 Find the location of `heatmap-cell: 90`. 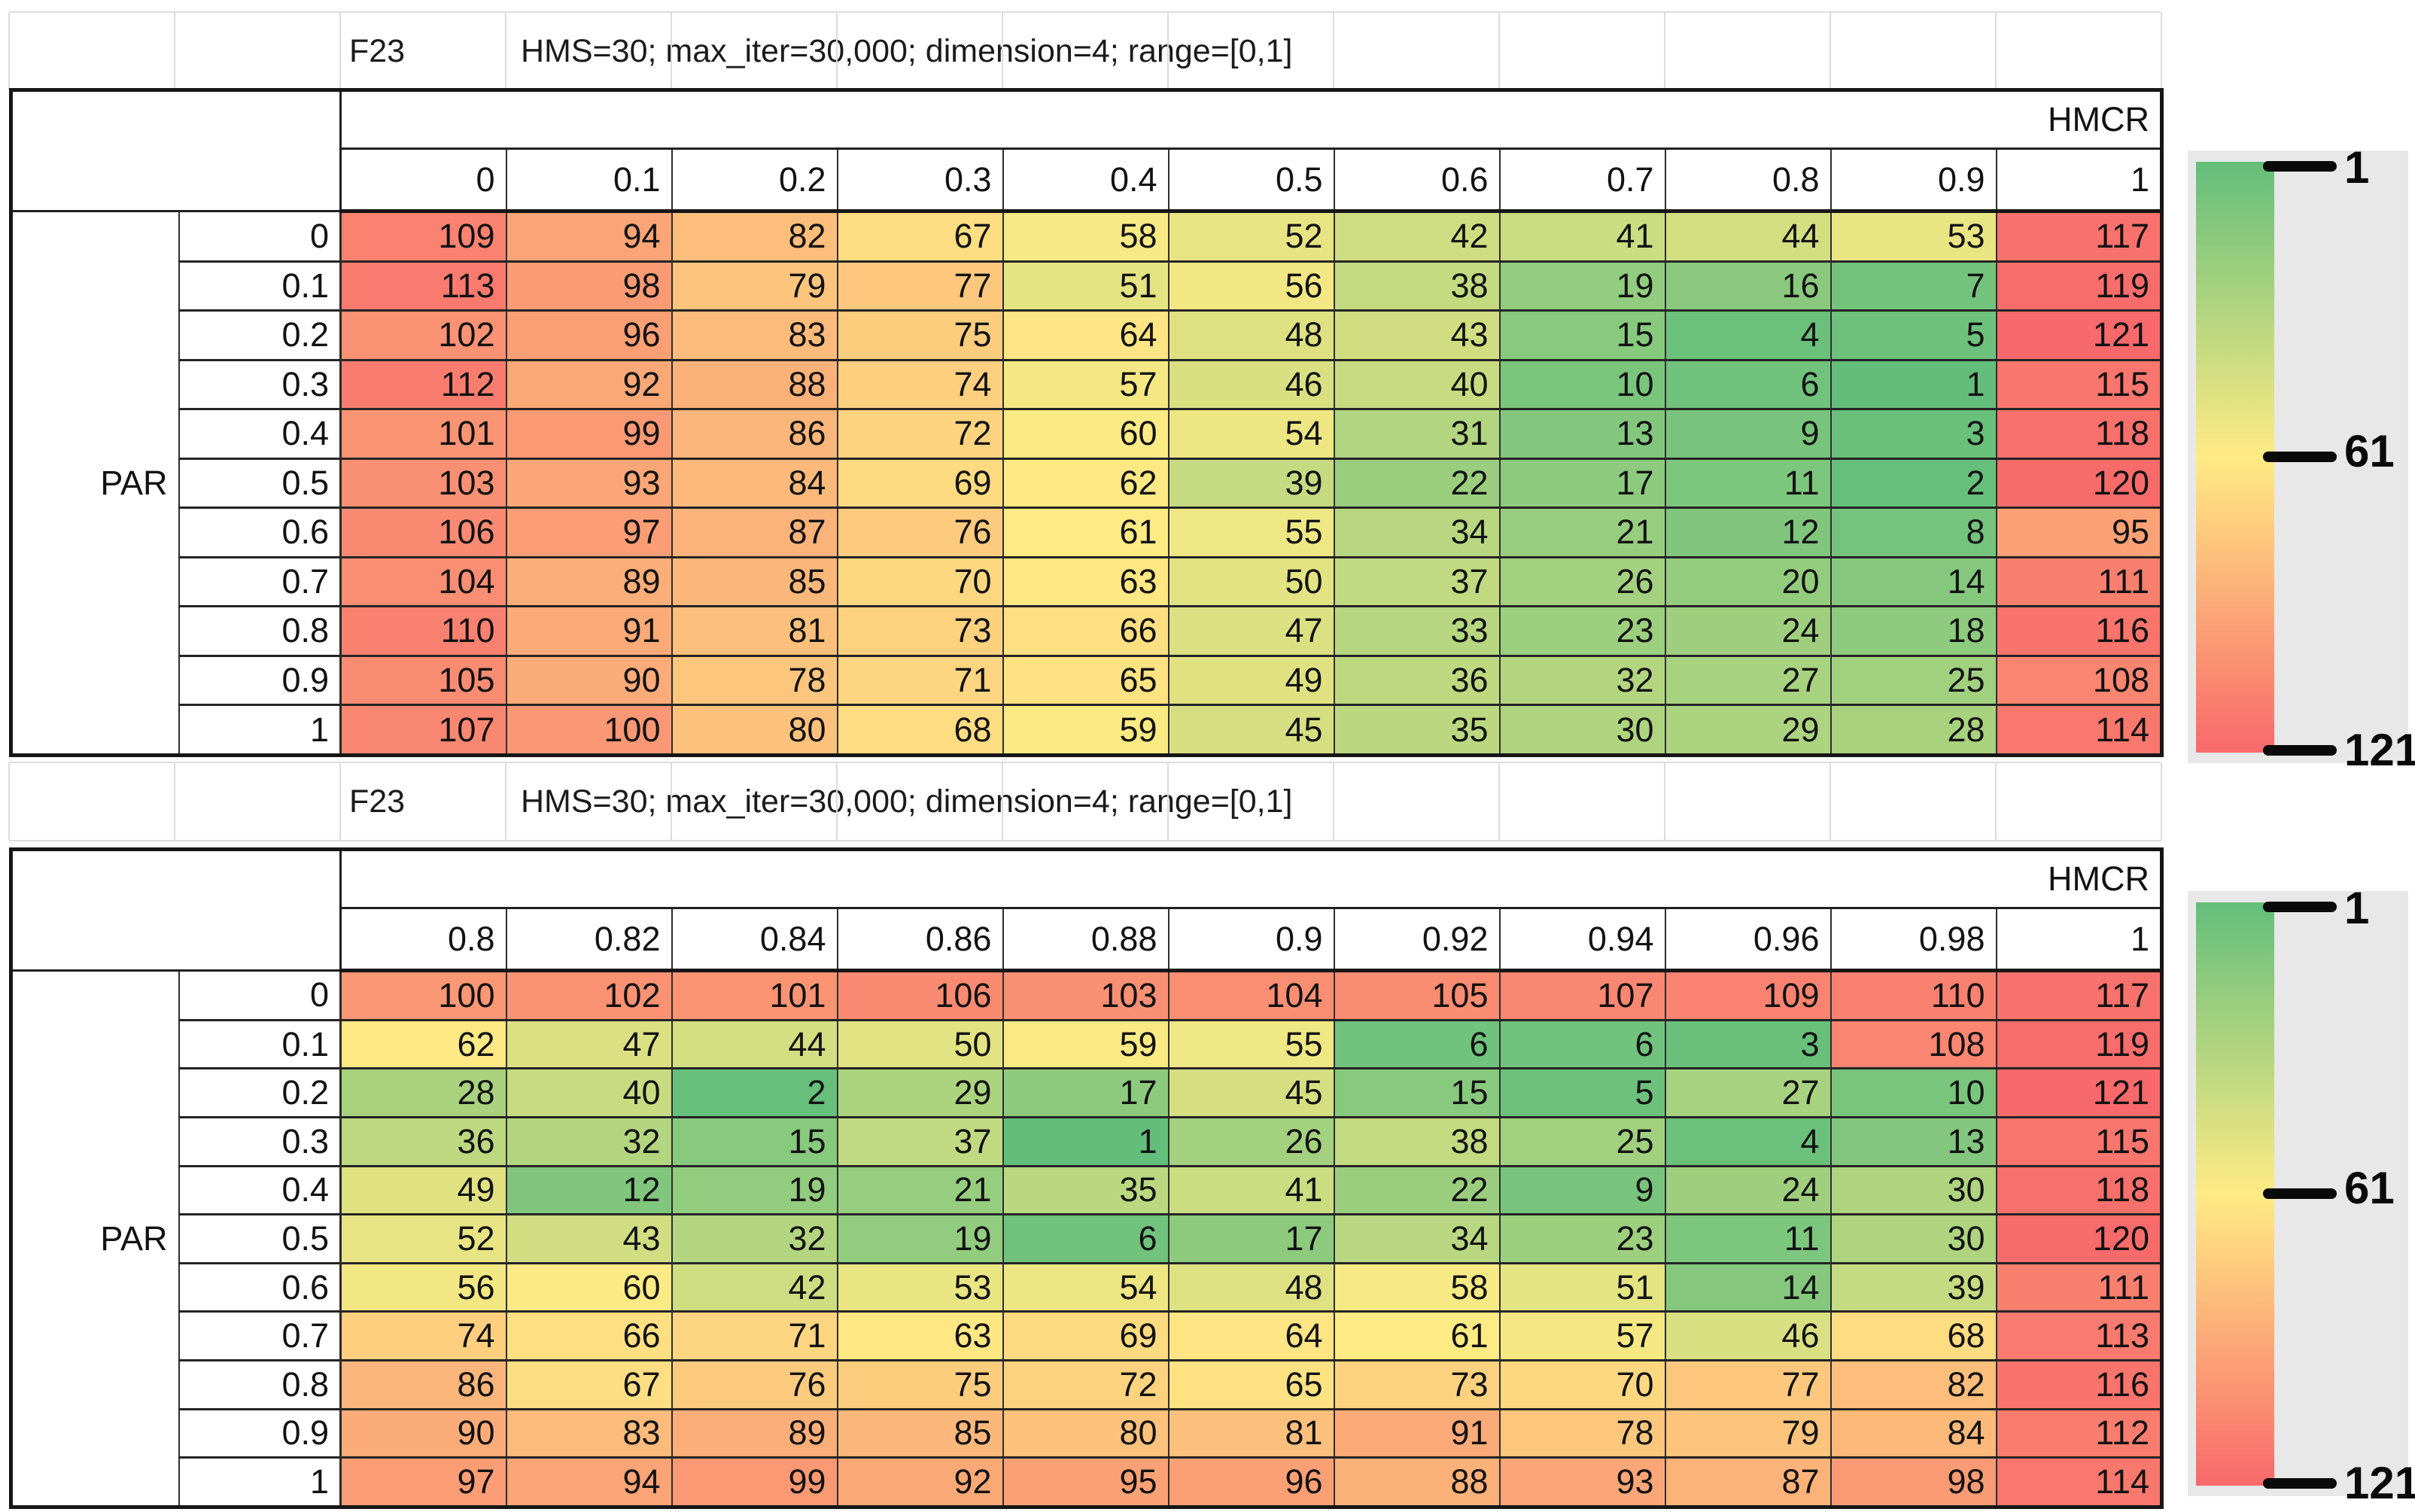

heatmap-cell: 90 is located at coordinates (423, 1433).